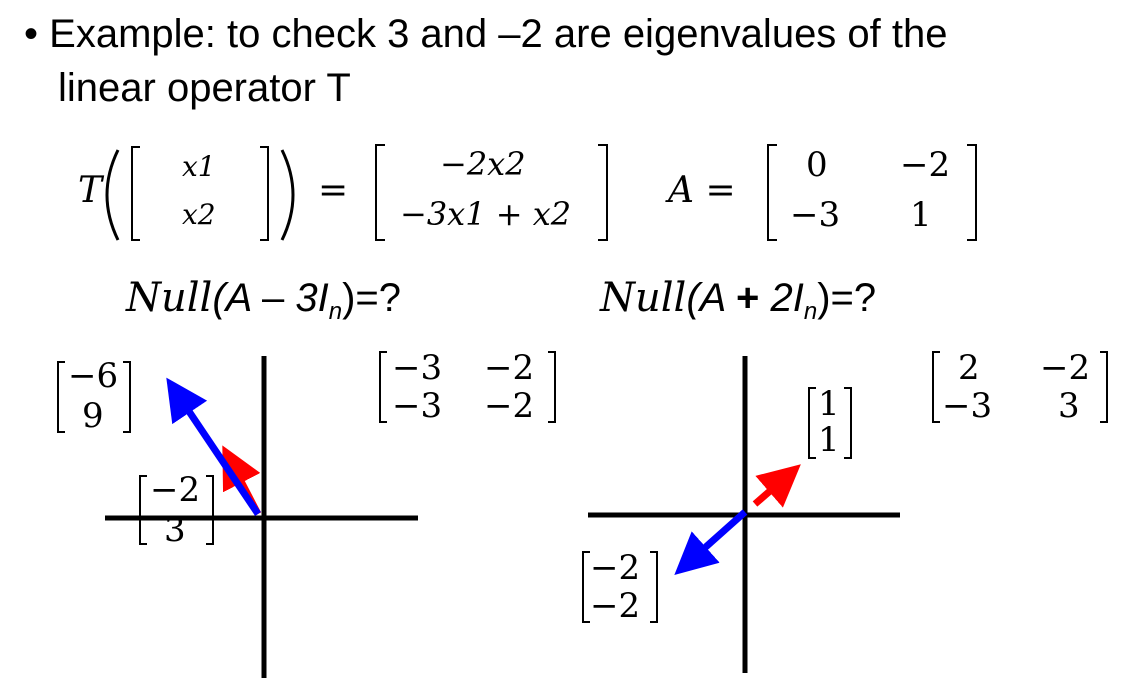 The image size is (1133, 695). I want to click on right-red-label-1: 1, so click(829, 404).